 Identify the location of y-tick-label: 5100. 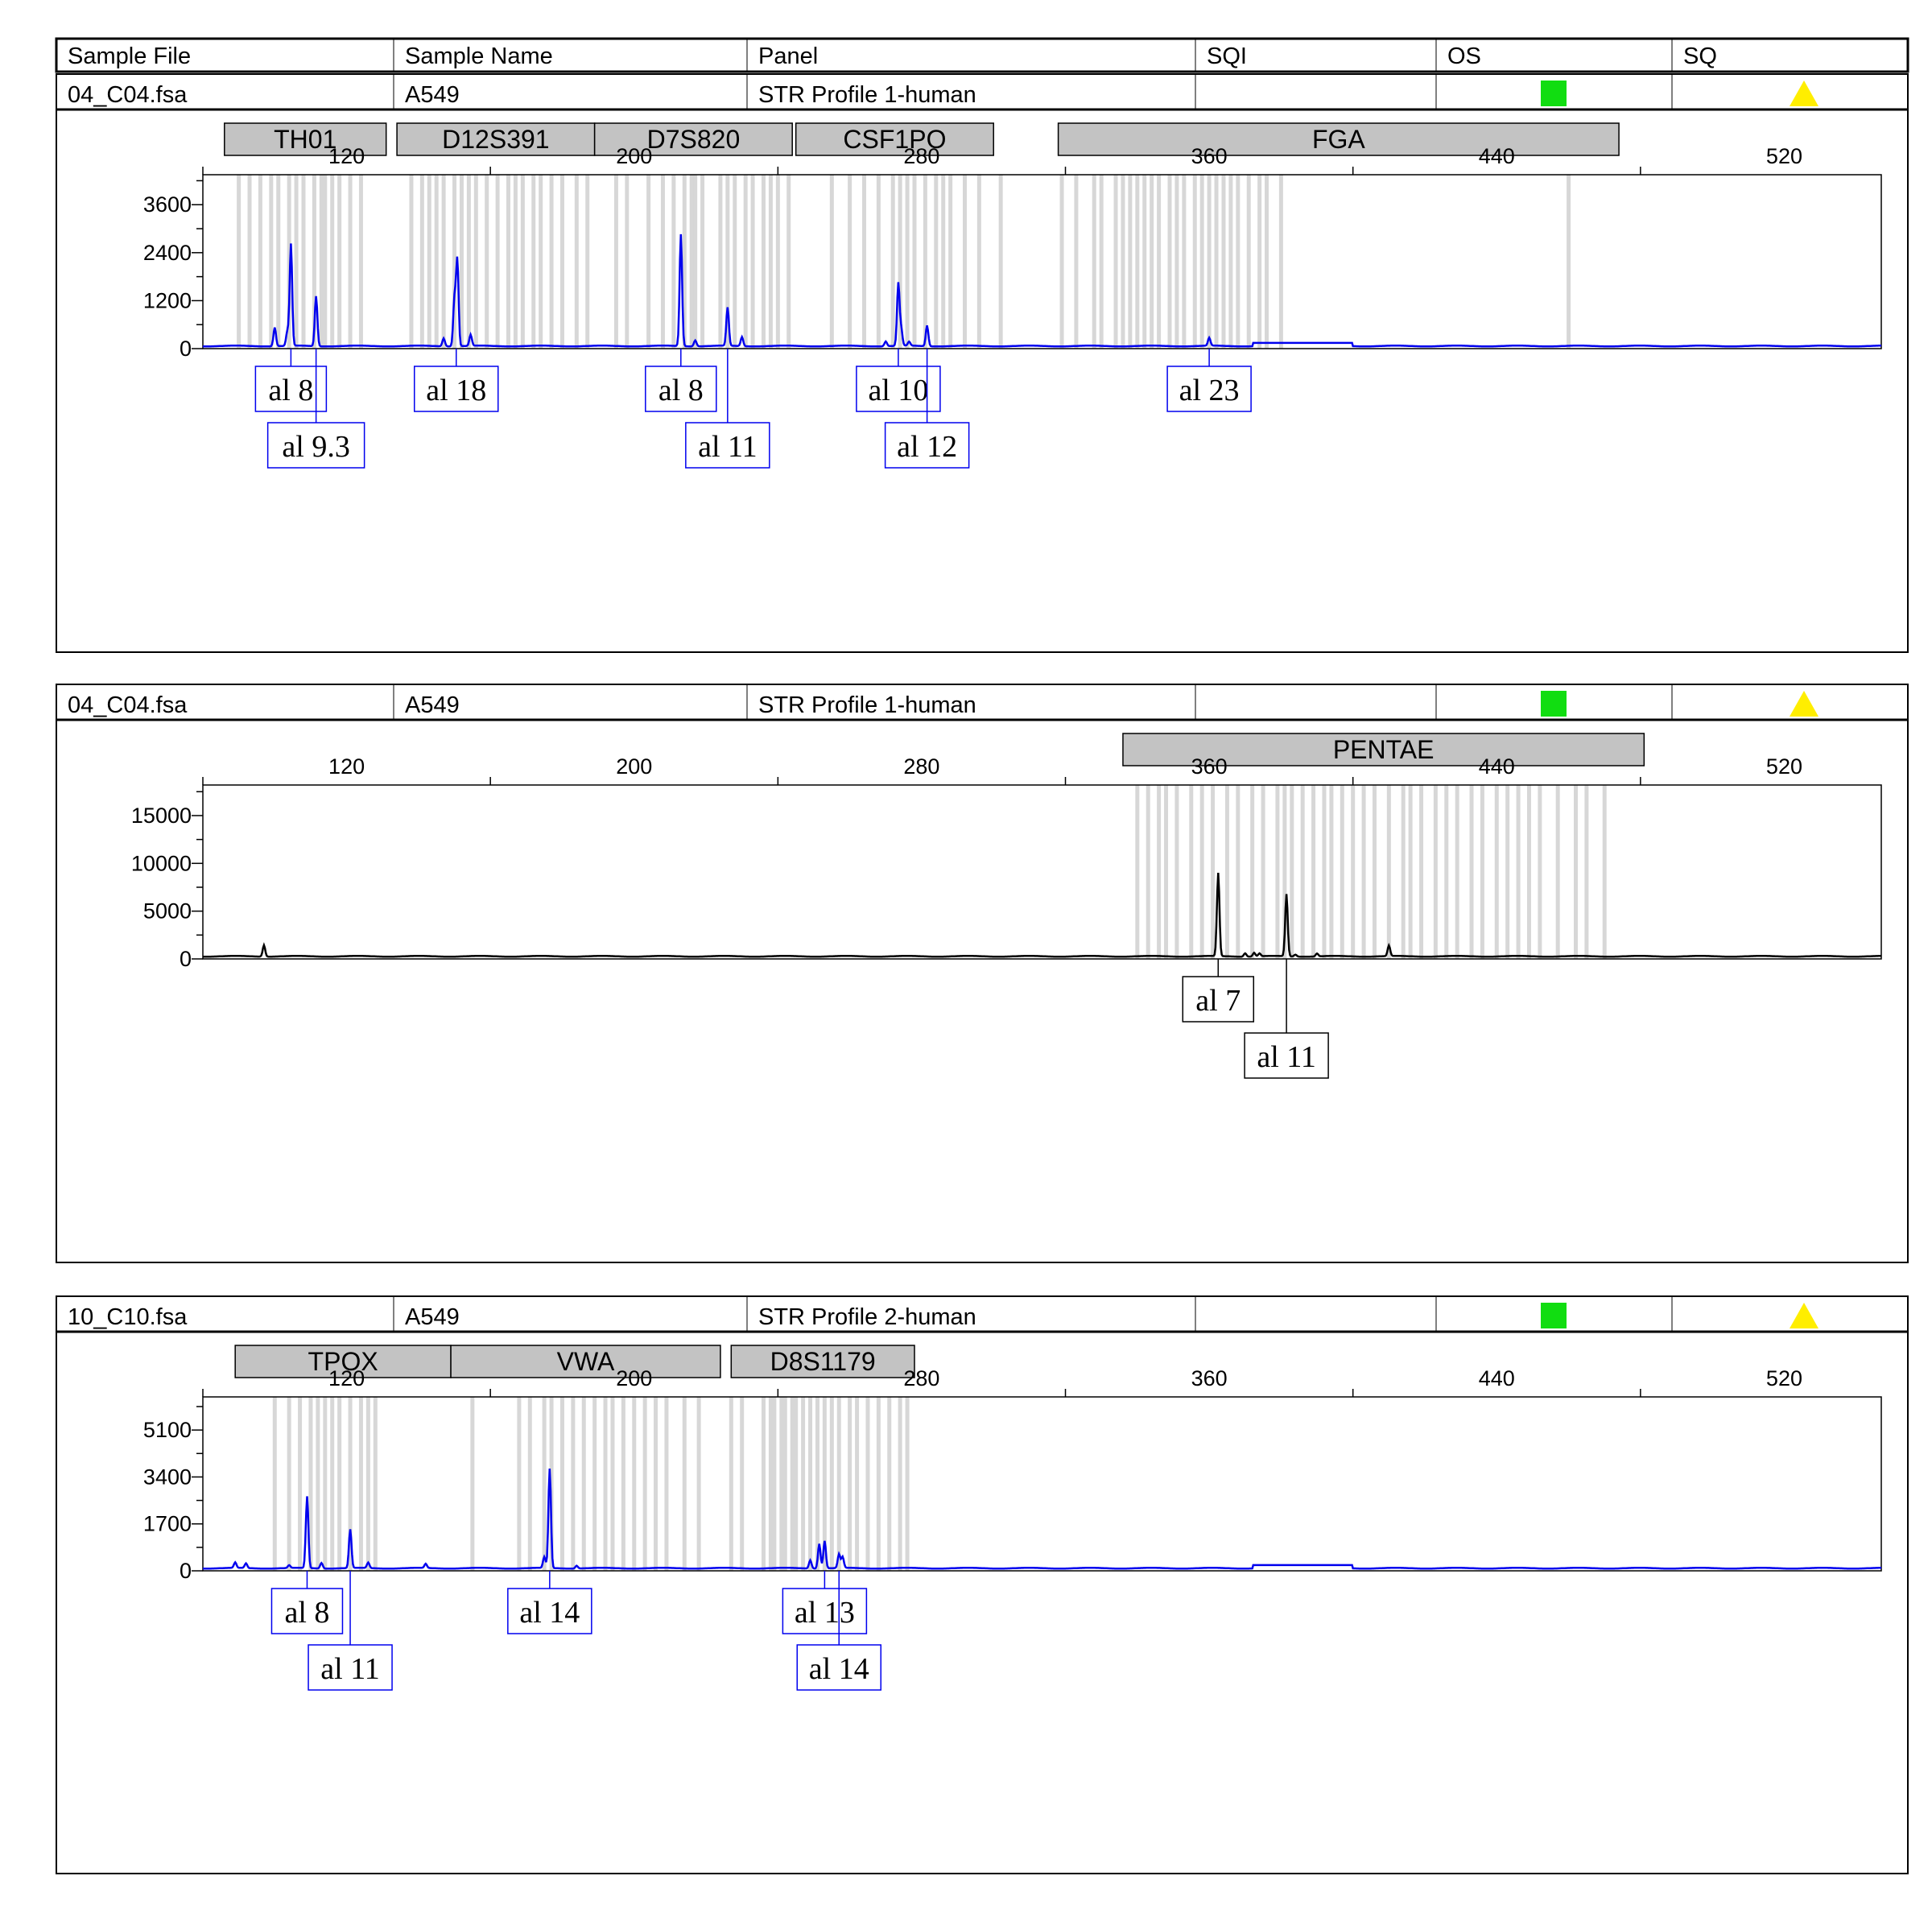
(167, 1430).